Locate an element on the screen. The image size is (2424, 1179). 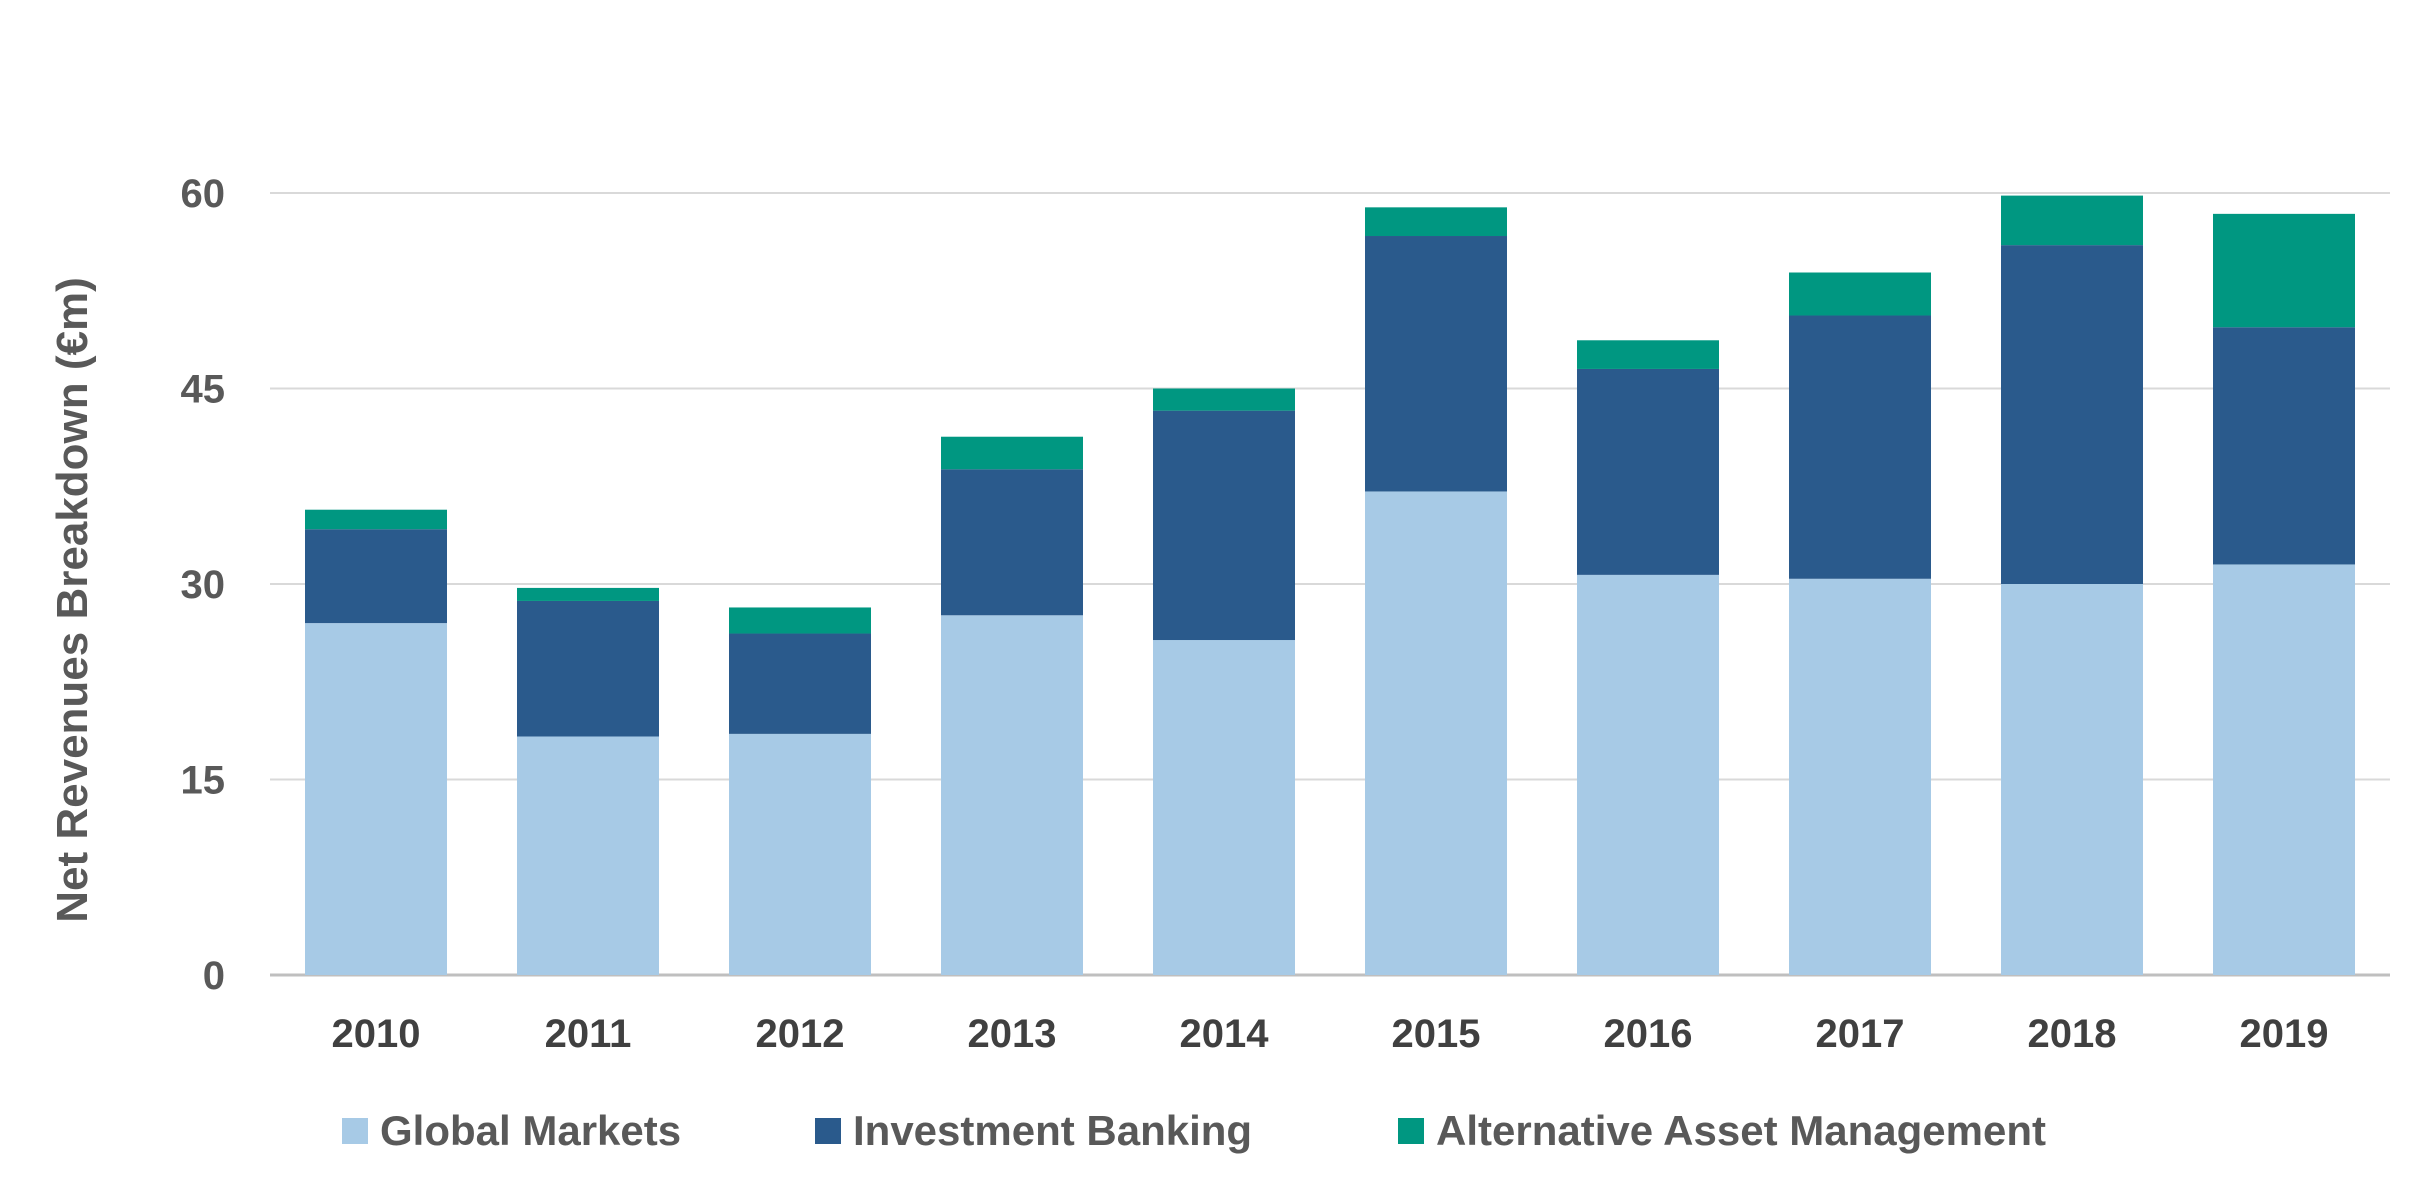
legend-item: Alternative Asset Management is located at coordinates (1722, 1130).